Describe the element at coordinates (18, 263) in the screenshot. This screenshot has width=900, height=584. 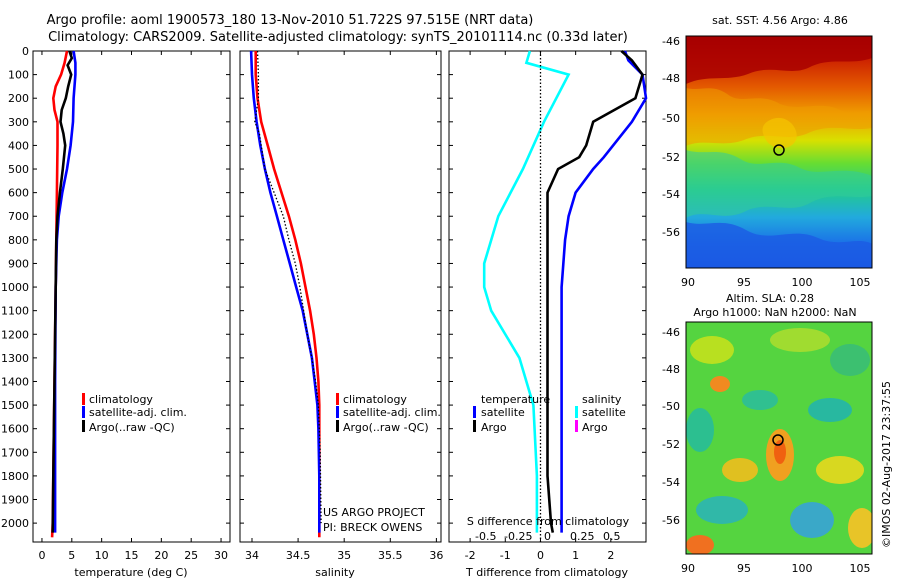
I see `depth-tick-label: 900` at that location.